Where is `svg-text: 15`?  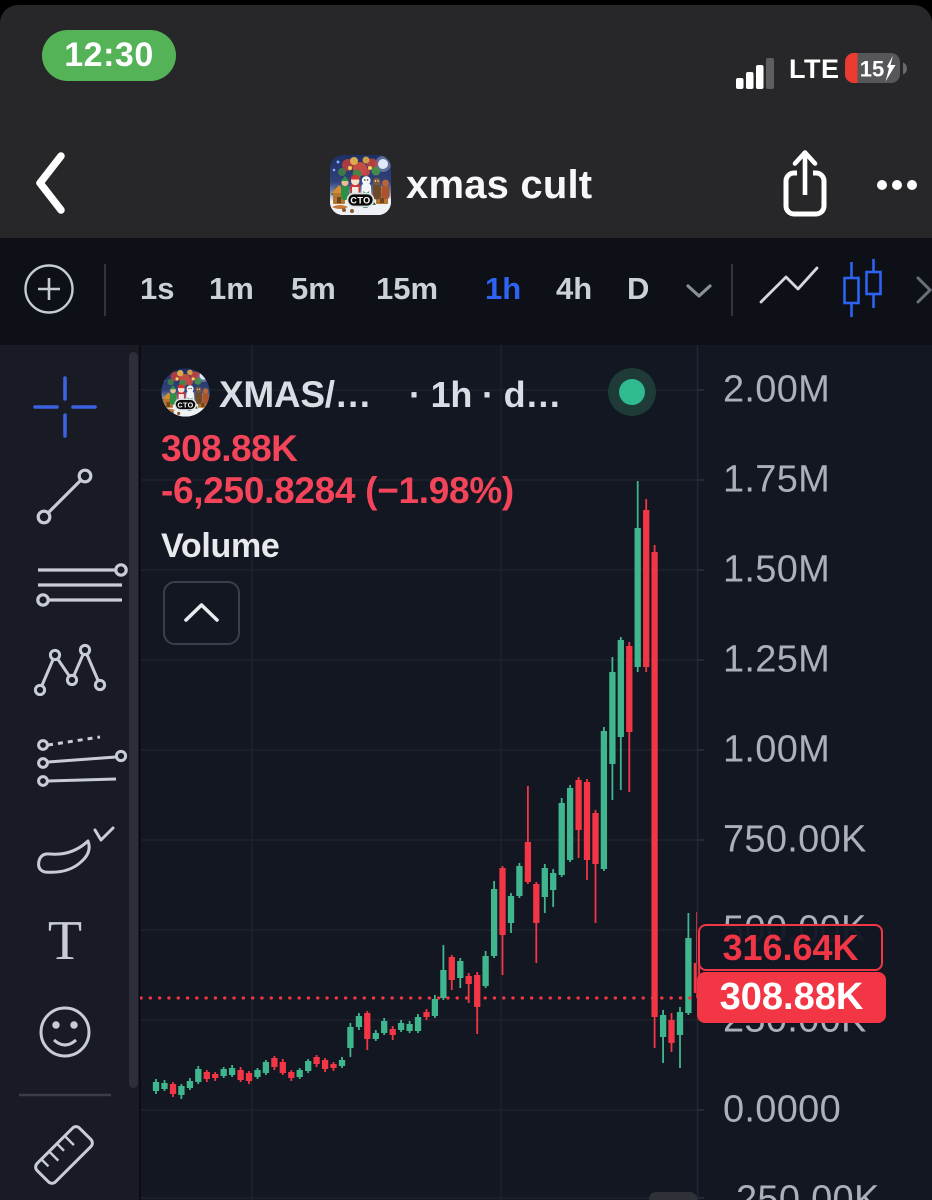
svg-text: 15 is located at coordinates (872, 69).